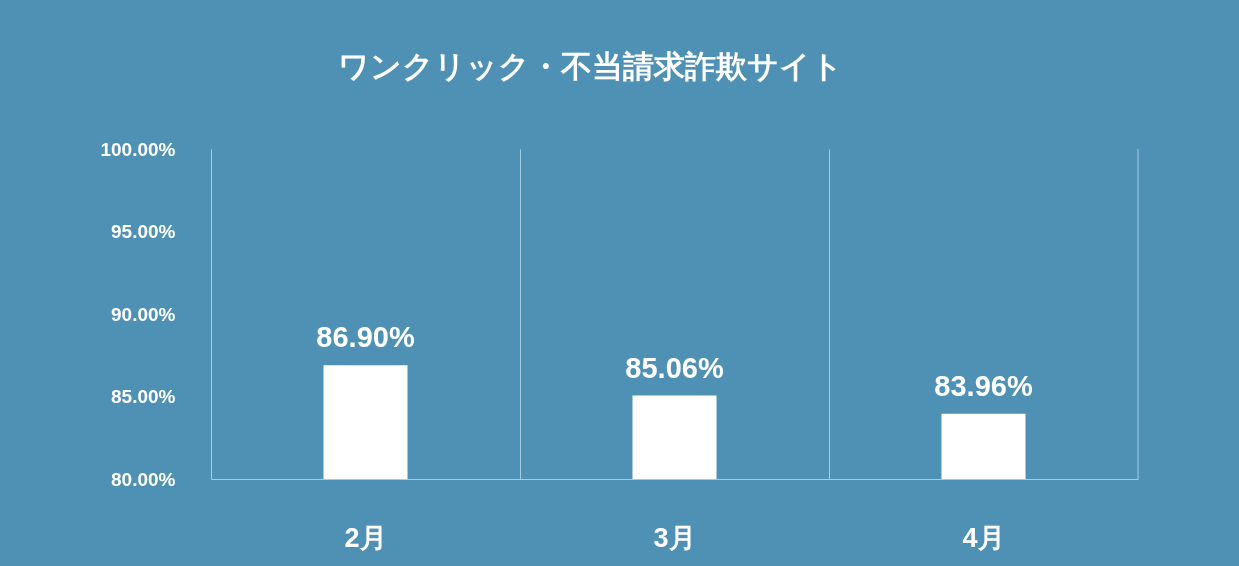 This screenshot has height=566, width=1239. Describe the element at coordinates (365, 337) in the screenshot. I see `data-label: 86.90%` at that location.